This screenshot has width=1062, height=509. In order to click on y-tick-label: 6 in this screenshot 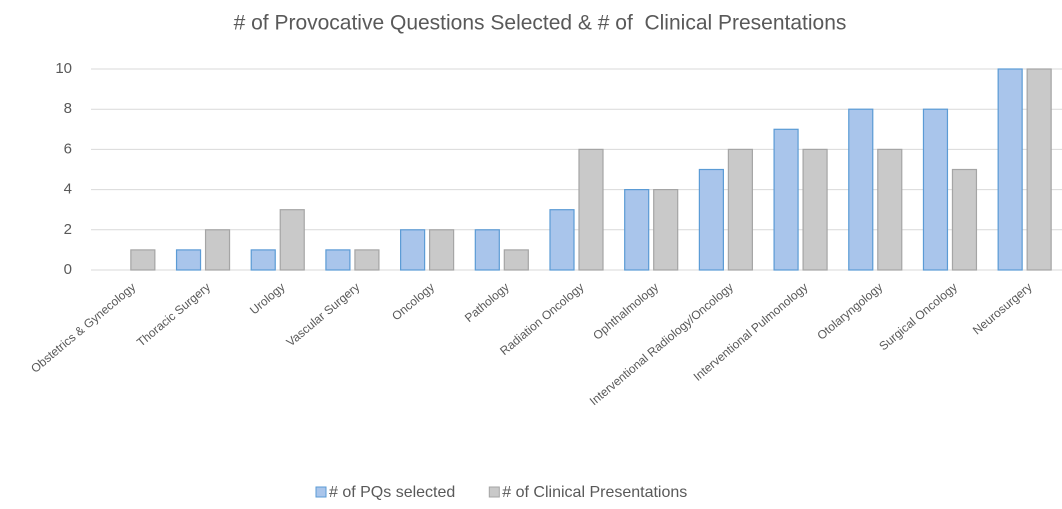, I will do `click(68, 148)`.